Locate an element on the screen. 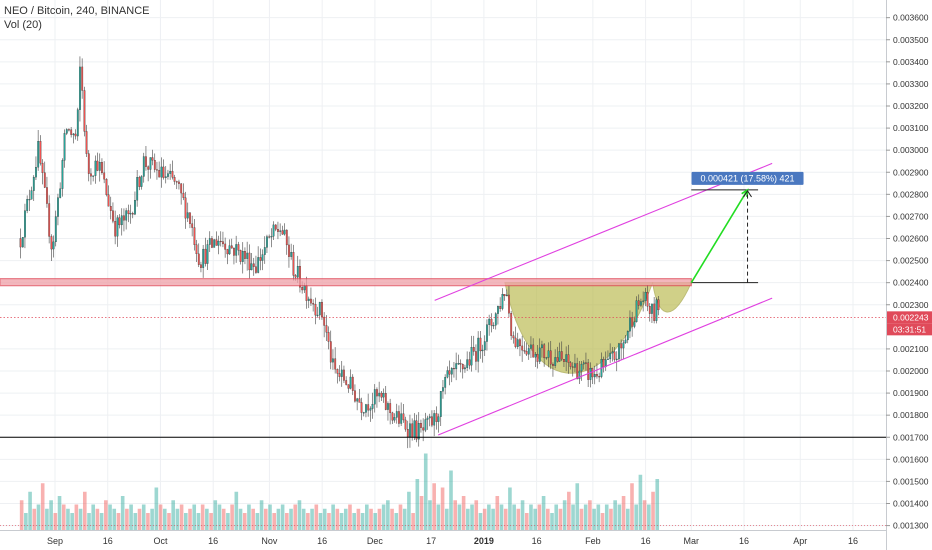 This screenshot has height=550, width=932. projection-arrow is located at coordinates (719, 236).